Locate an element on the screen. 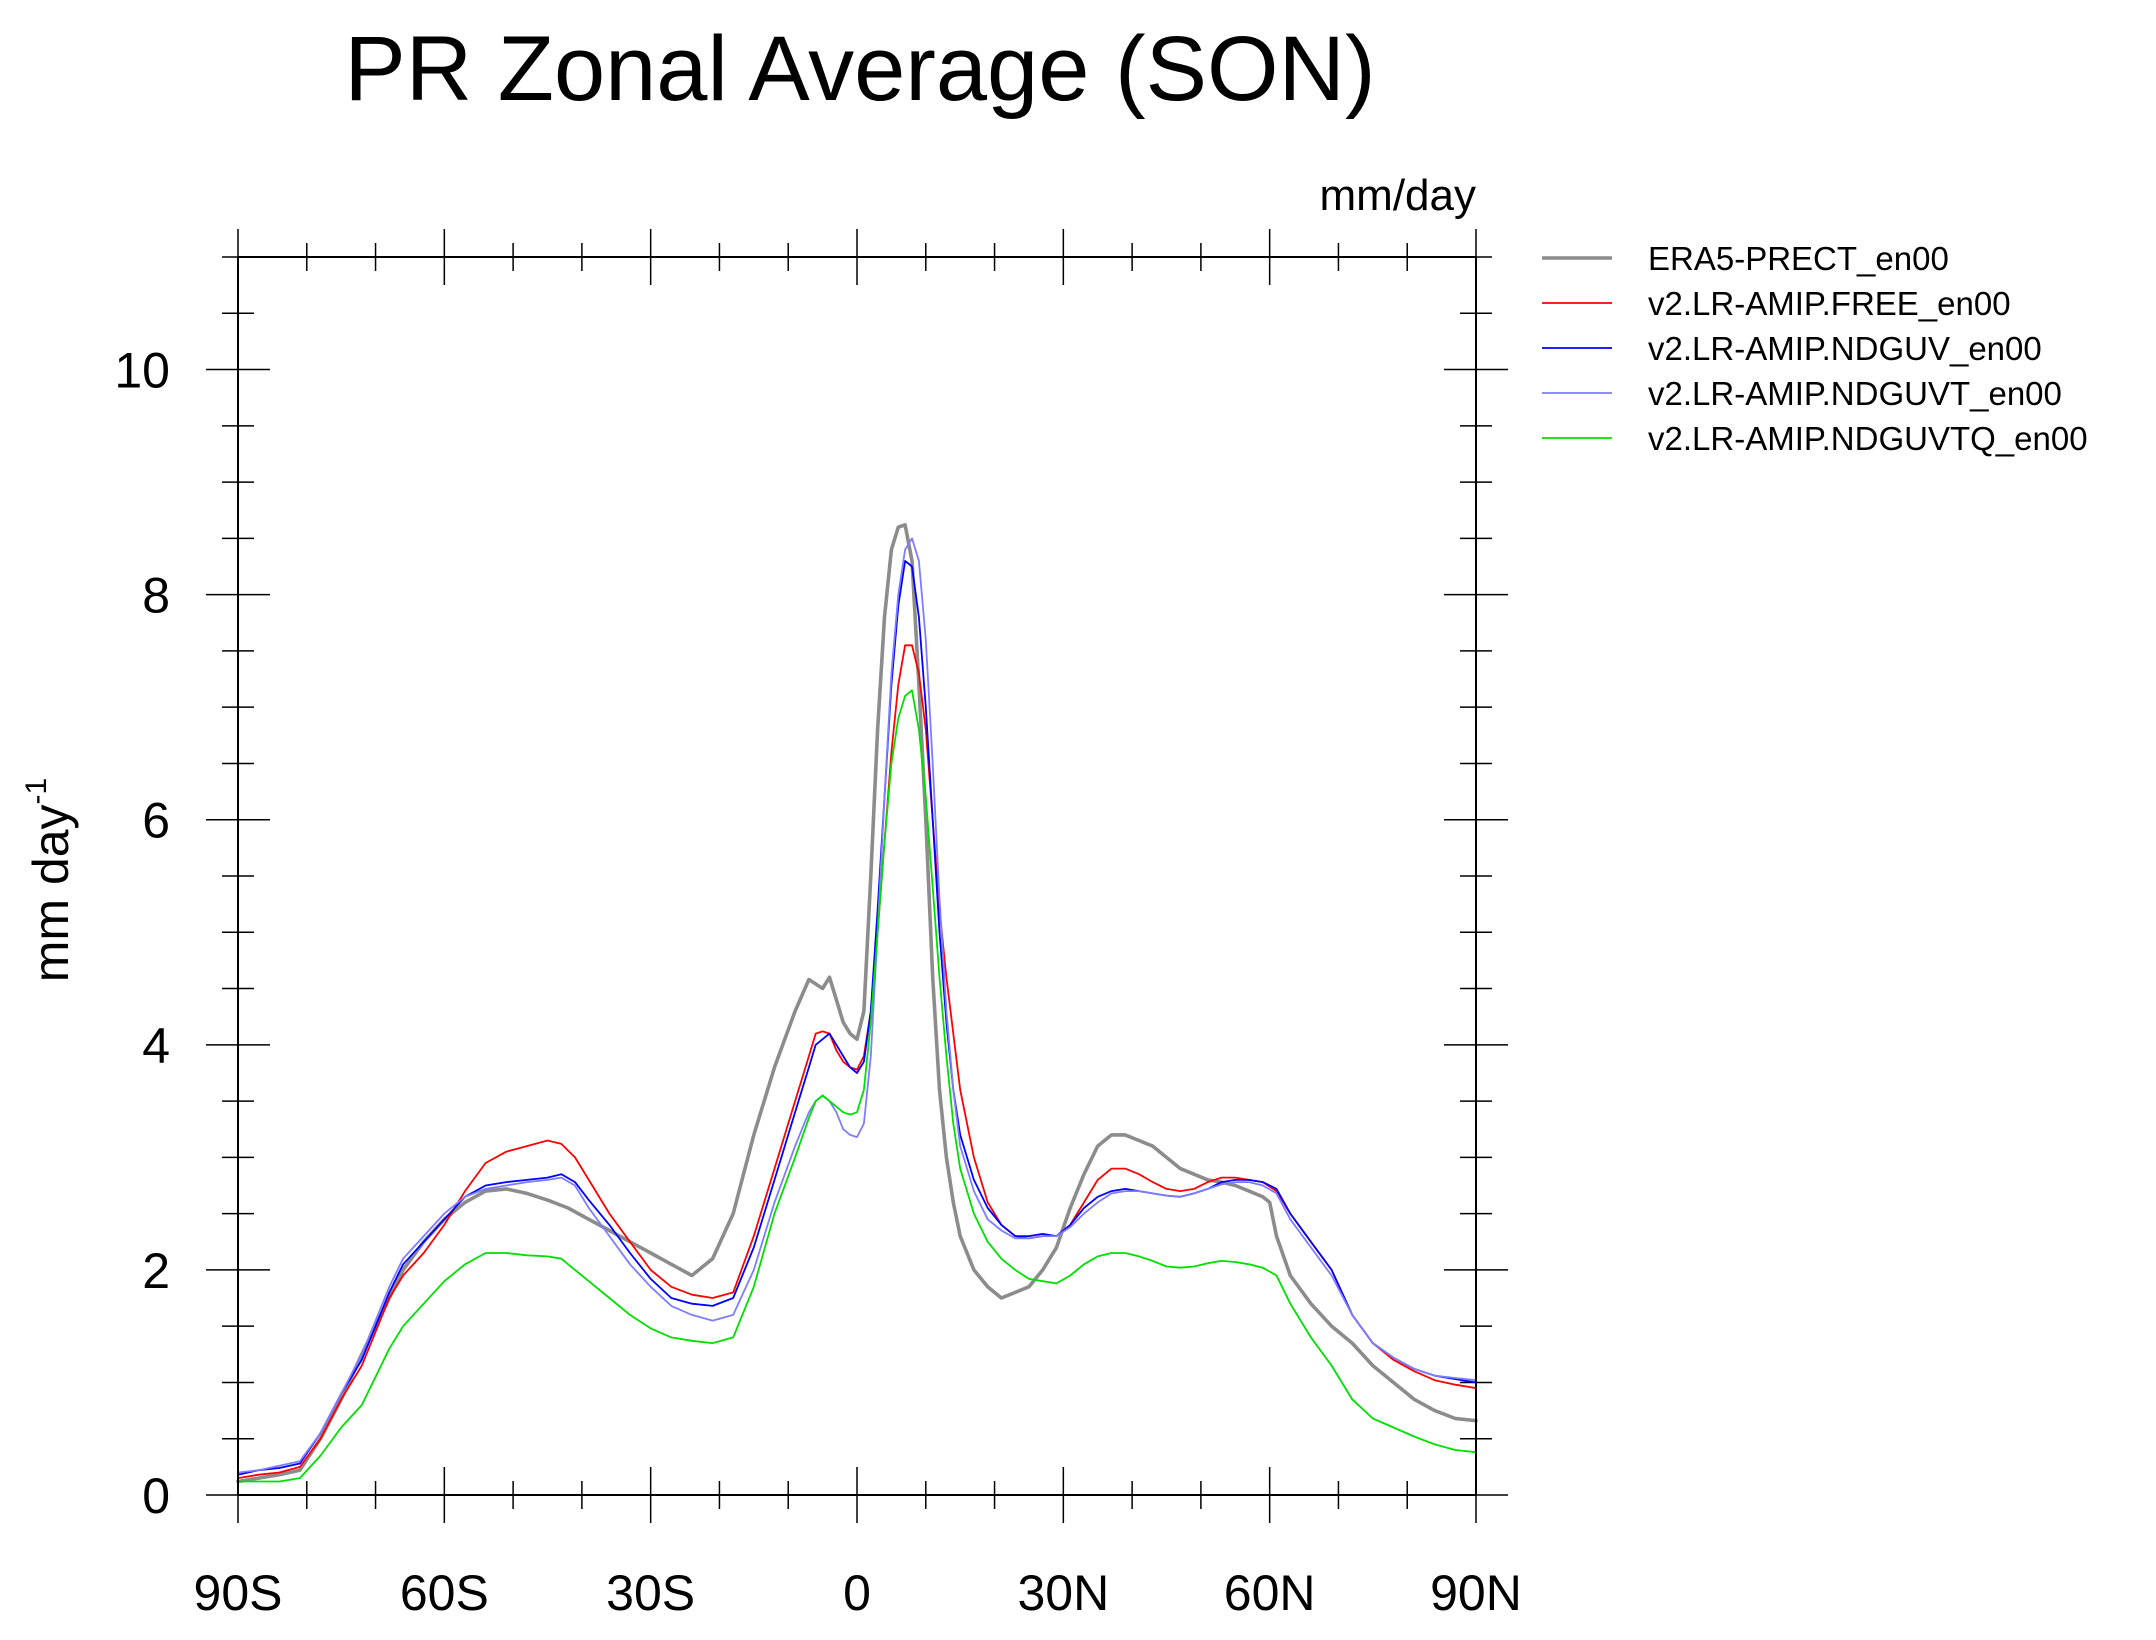  x-tick-labels: 90S 60S 30S 0 30N 60N 90N is located at coordinates (858, 1593).